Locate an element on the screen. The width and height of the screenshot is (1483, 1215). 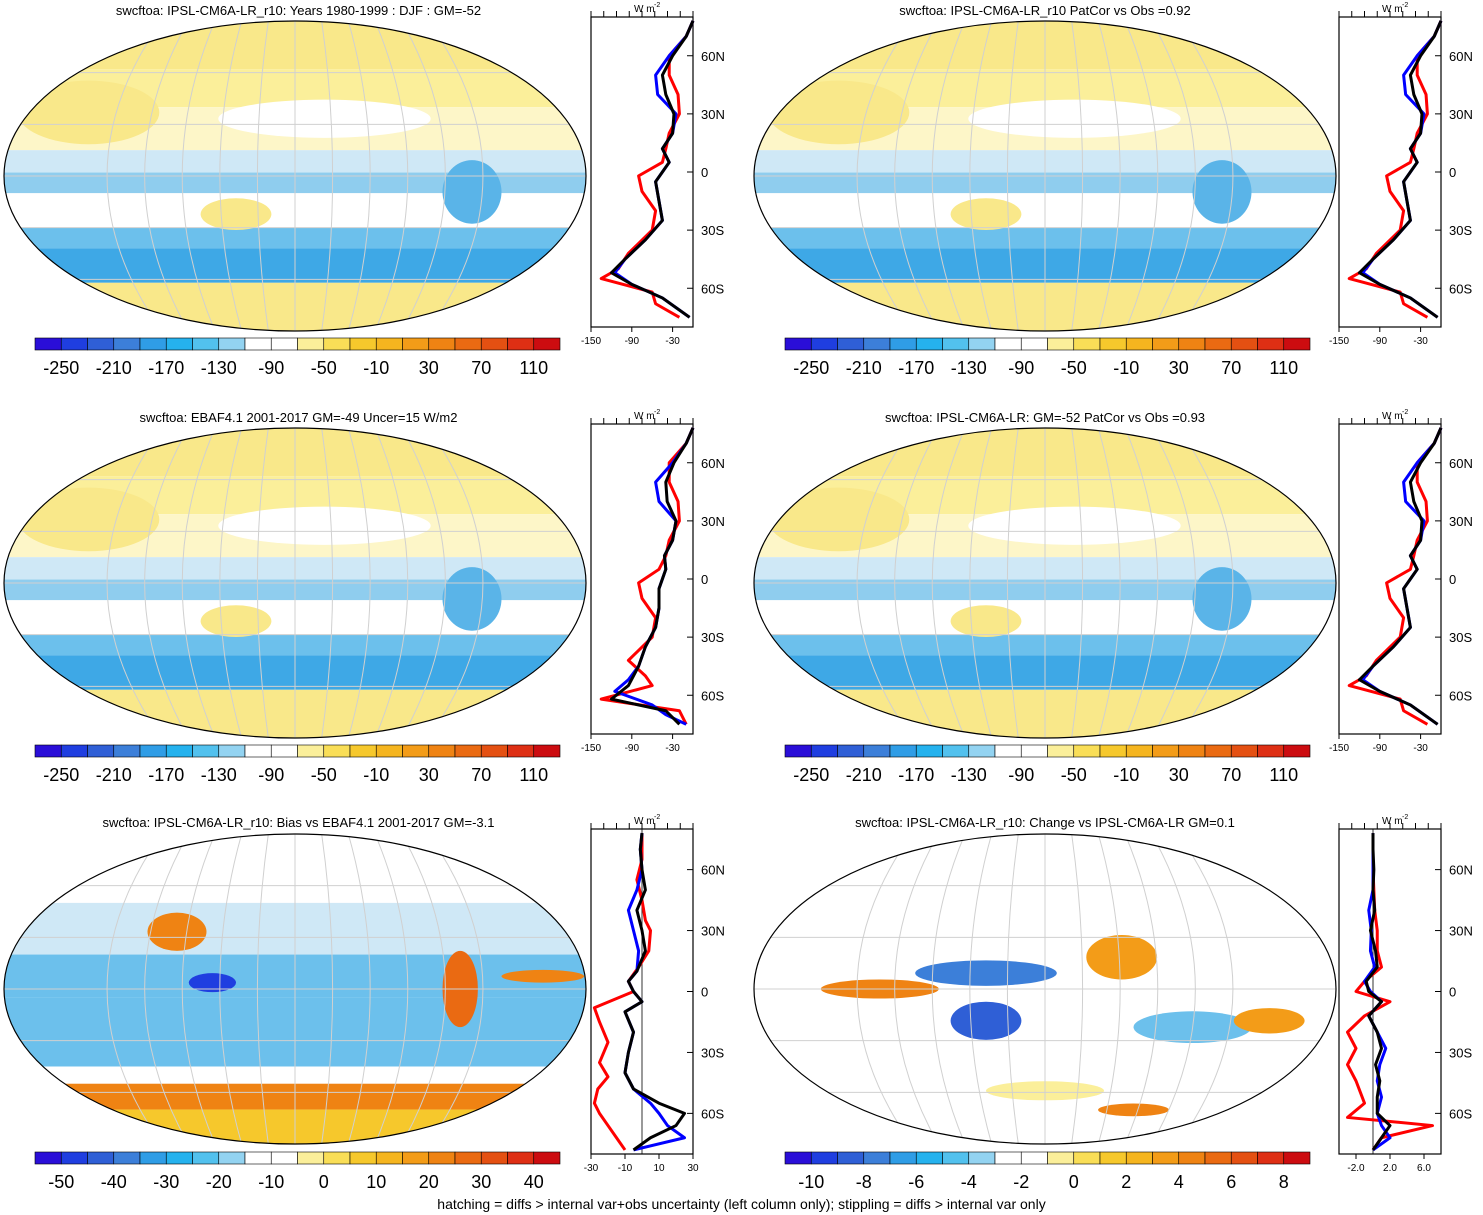
profile-series-change is located at coordinates (1378, 992).